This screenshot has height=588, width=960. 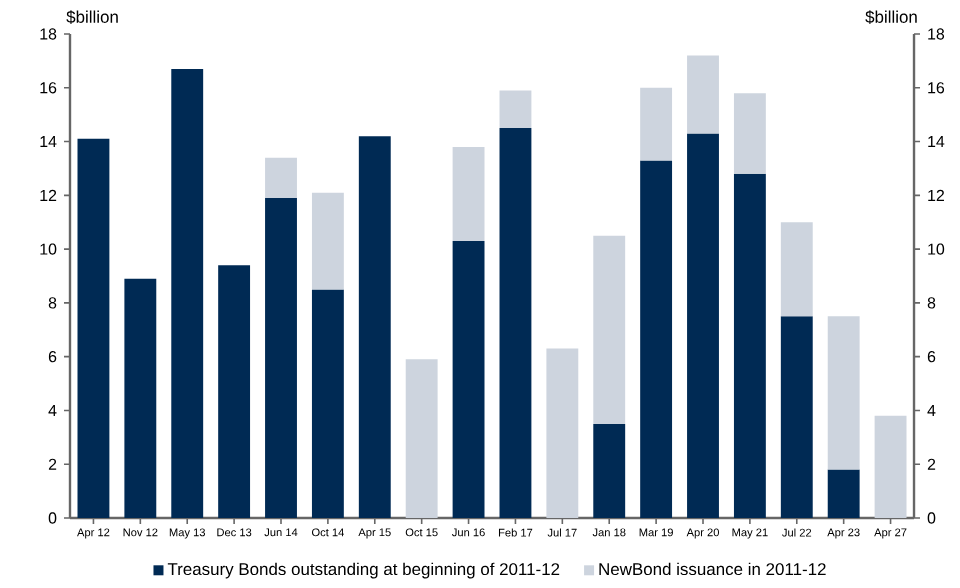 I want to click on y2-axis-title: $billion, so click(x=891, y=17).